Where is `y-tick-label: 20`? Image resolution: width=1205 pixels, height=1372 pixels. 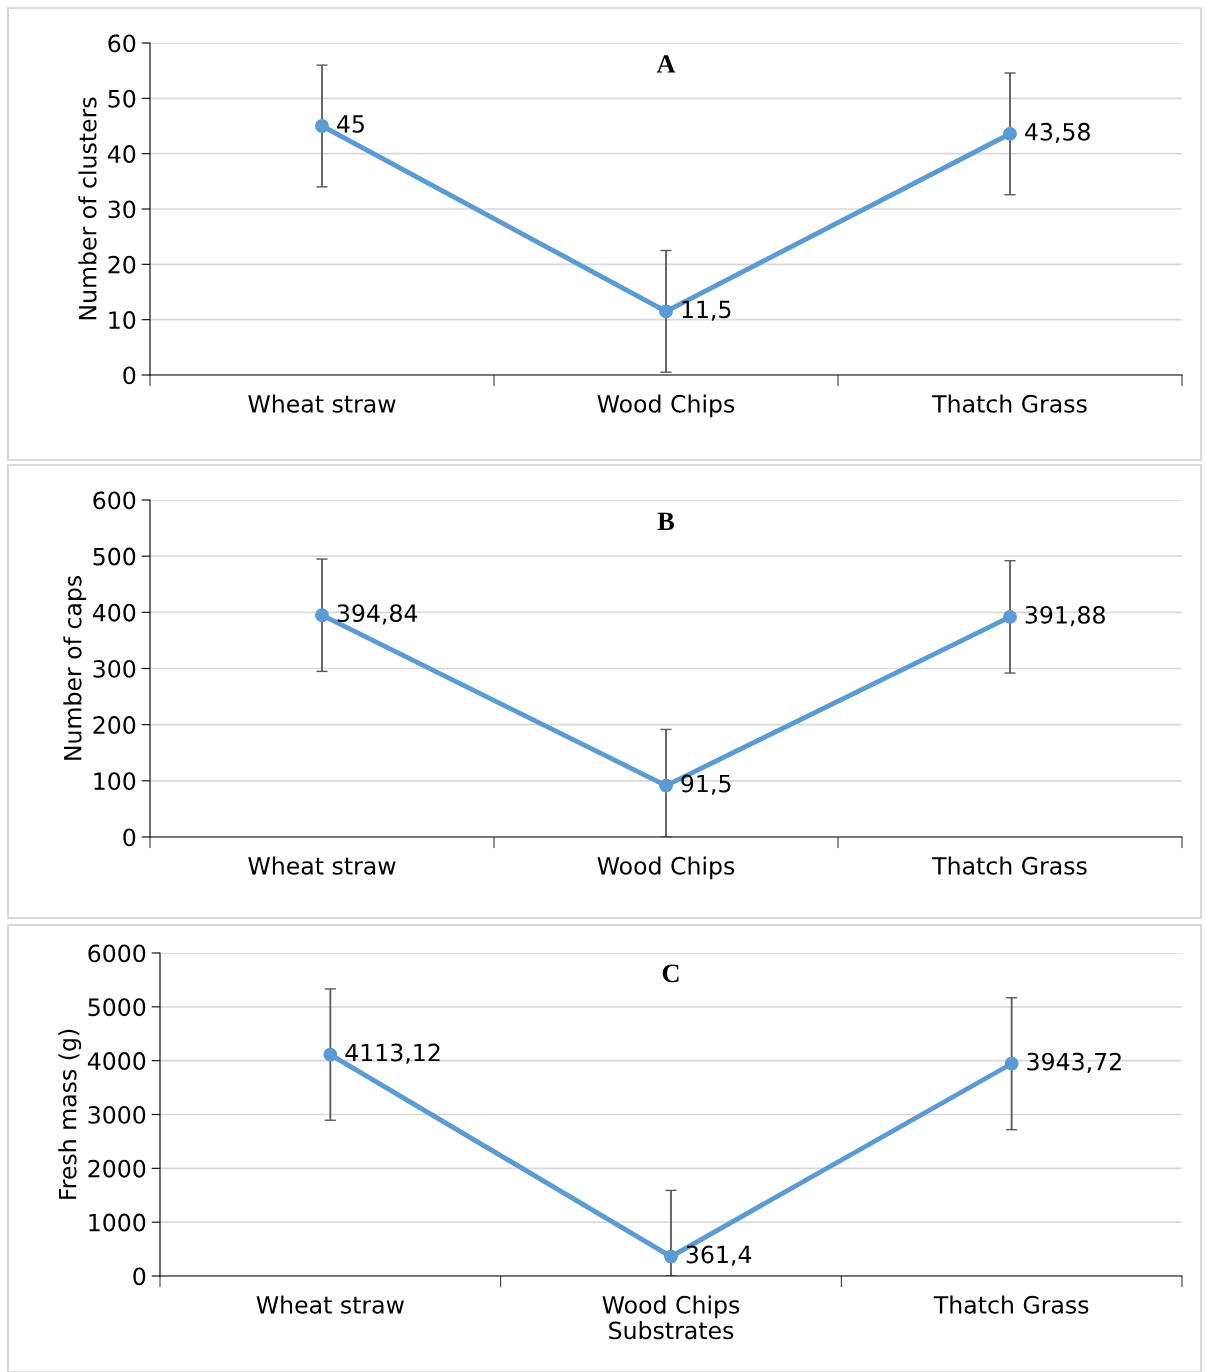
y-tick-label: 20 is located at coordinates (122, 264).